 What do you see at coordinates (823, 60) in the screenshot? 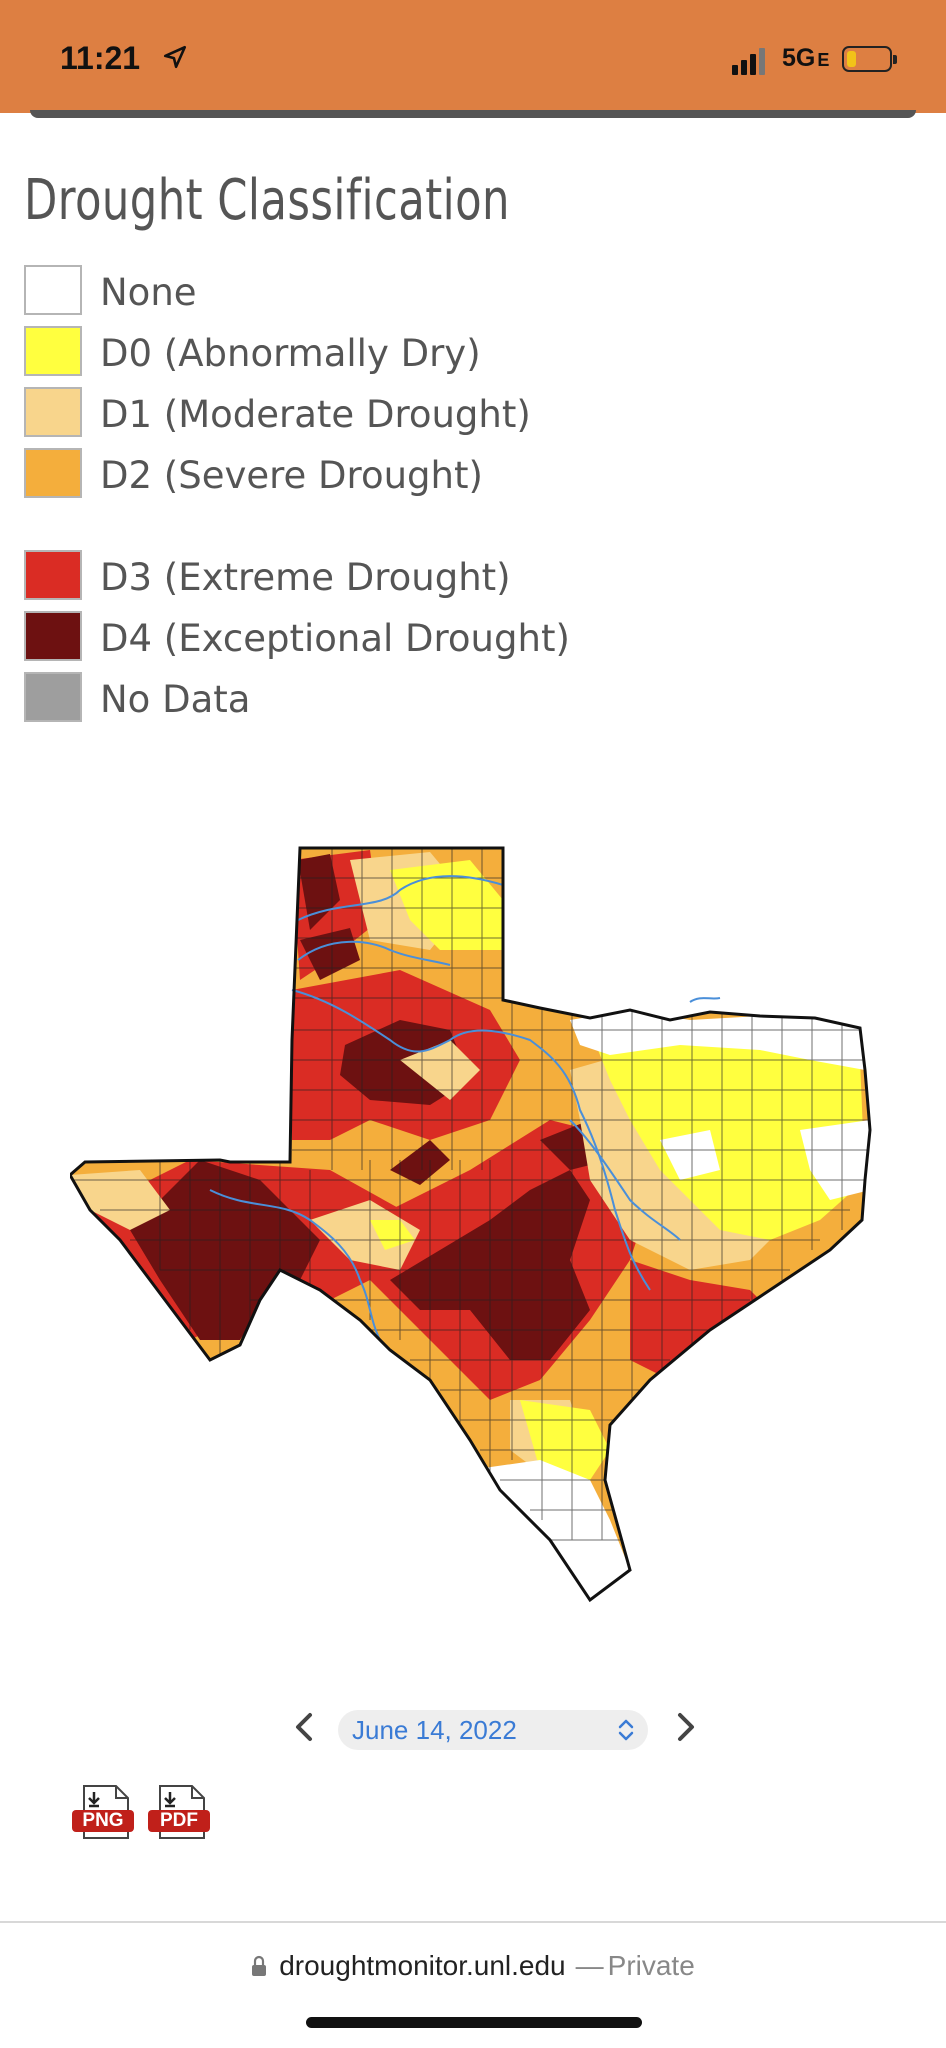
I see `network-suffix: E` at bounding box center [823, 60].